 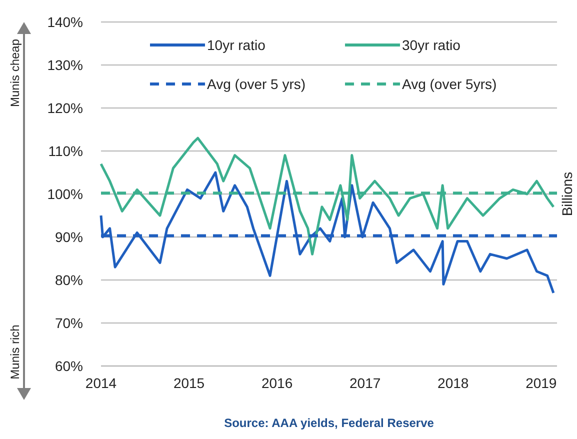 What do you see at coordinates (15, 352) in the screenshot?
I see `text: Munis rich` at bounding box center [15, 352].